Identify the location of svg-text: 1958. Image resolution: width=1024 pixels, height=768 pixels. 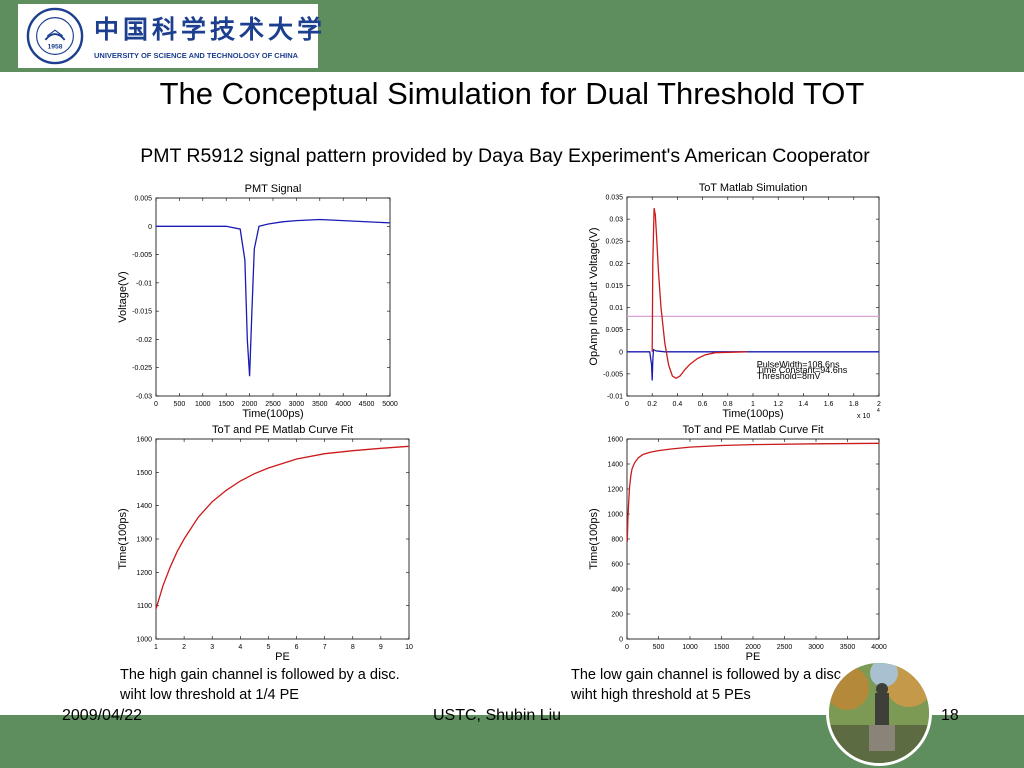
(54, 47).